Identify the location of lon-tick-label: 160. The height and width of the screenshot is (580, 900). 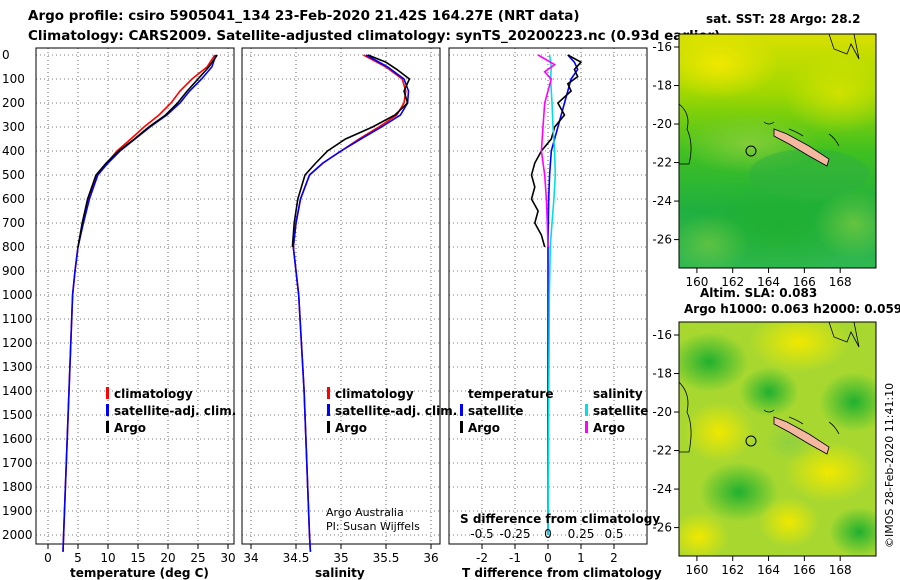
(696, 282).